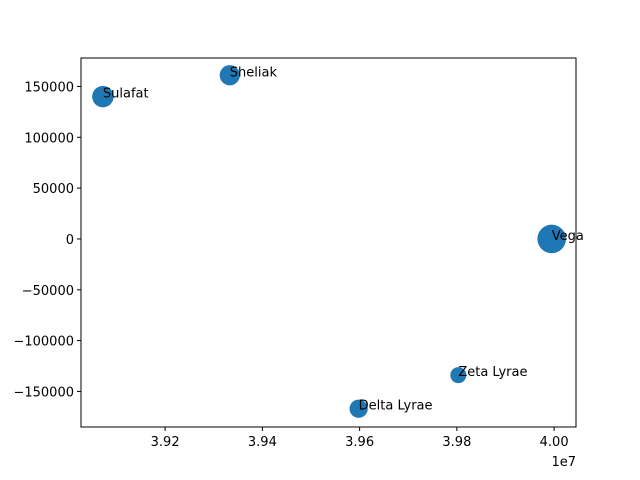 Image resolution: width=640 pixels, height=480 pixels. I want to click on x-tick-label: 3.98, so click(456, 442).